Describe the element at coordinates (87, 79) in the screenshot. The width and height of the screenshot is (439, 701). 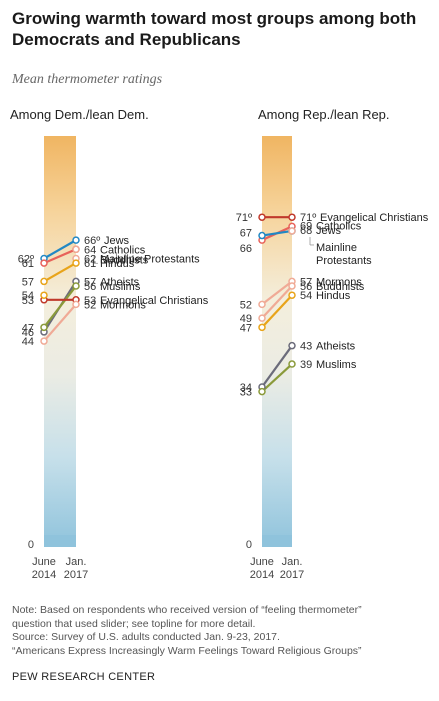
I see `chart-subtitle: Mean thermometer ratings` at that location.